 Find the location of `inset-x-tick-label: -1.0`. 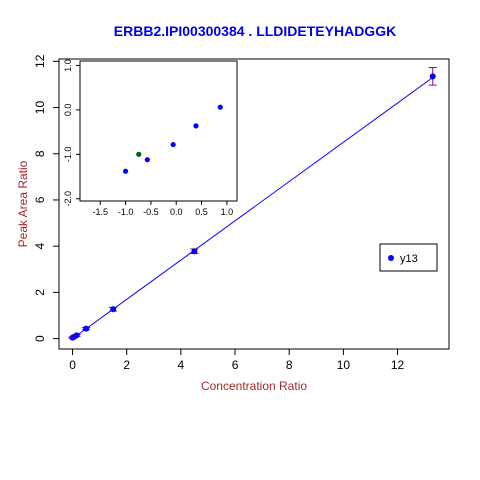

inset-x-tick-label: -1.0 is located at coordinates (126, 212).